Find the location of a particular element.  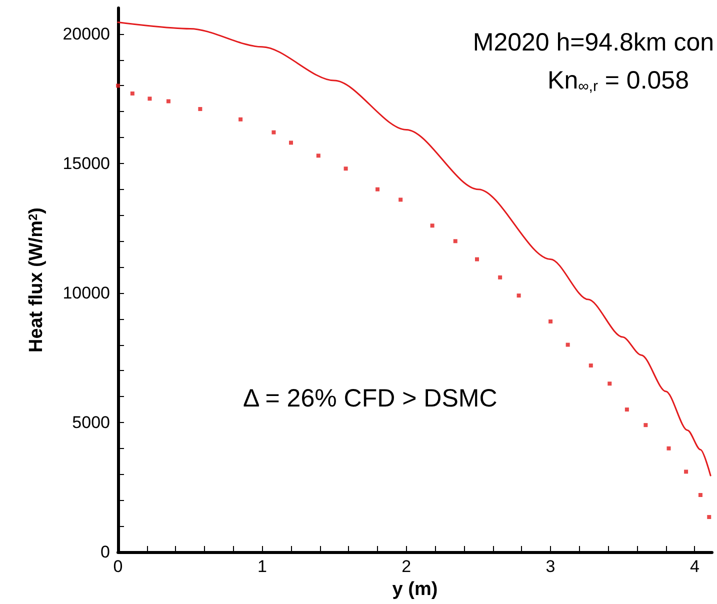

y-tick-label: 0 is located at coordinates (105, 552).